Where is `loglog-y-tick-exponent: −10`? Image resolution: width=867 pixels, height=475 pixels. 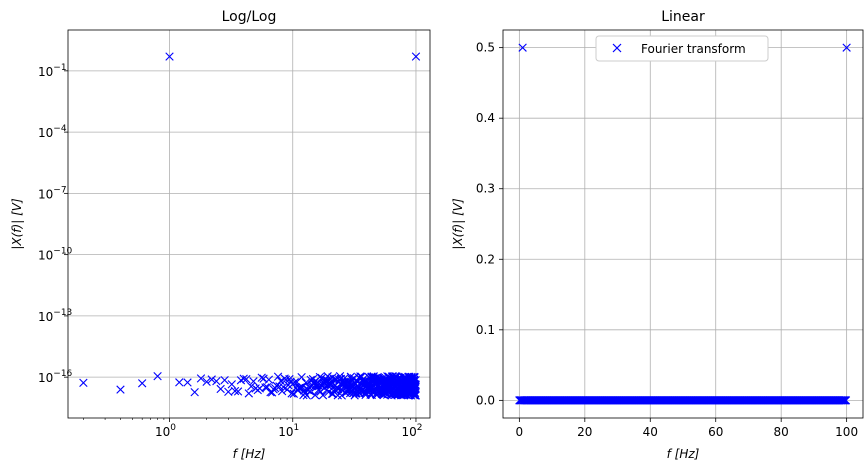
loglog-y-tick-exponent: −10 is located at coordinates (62, 252).